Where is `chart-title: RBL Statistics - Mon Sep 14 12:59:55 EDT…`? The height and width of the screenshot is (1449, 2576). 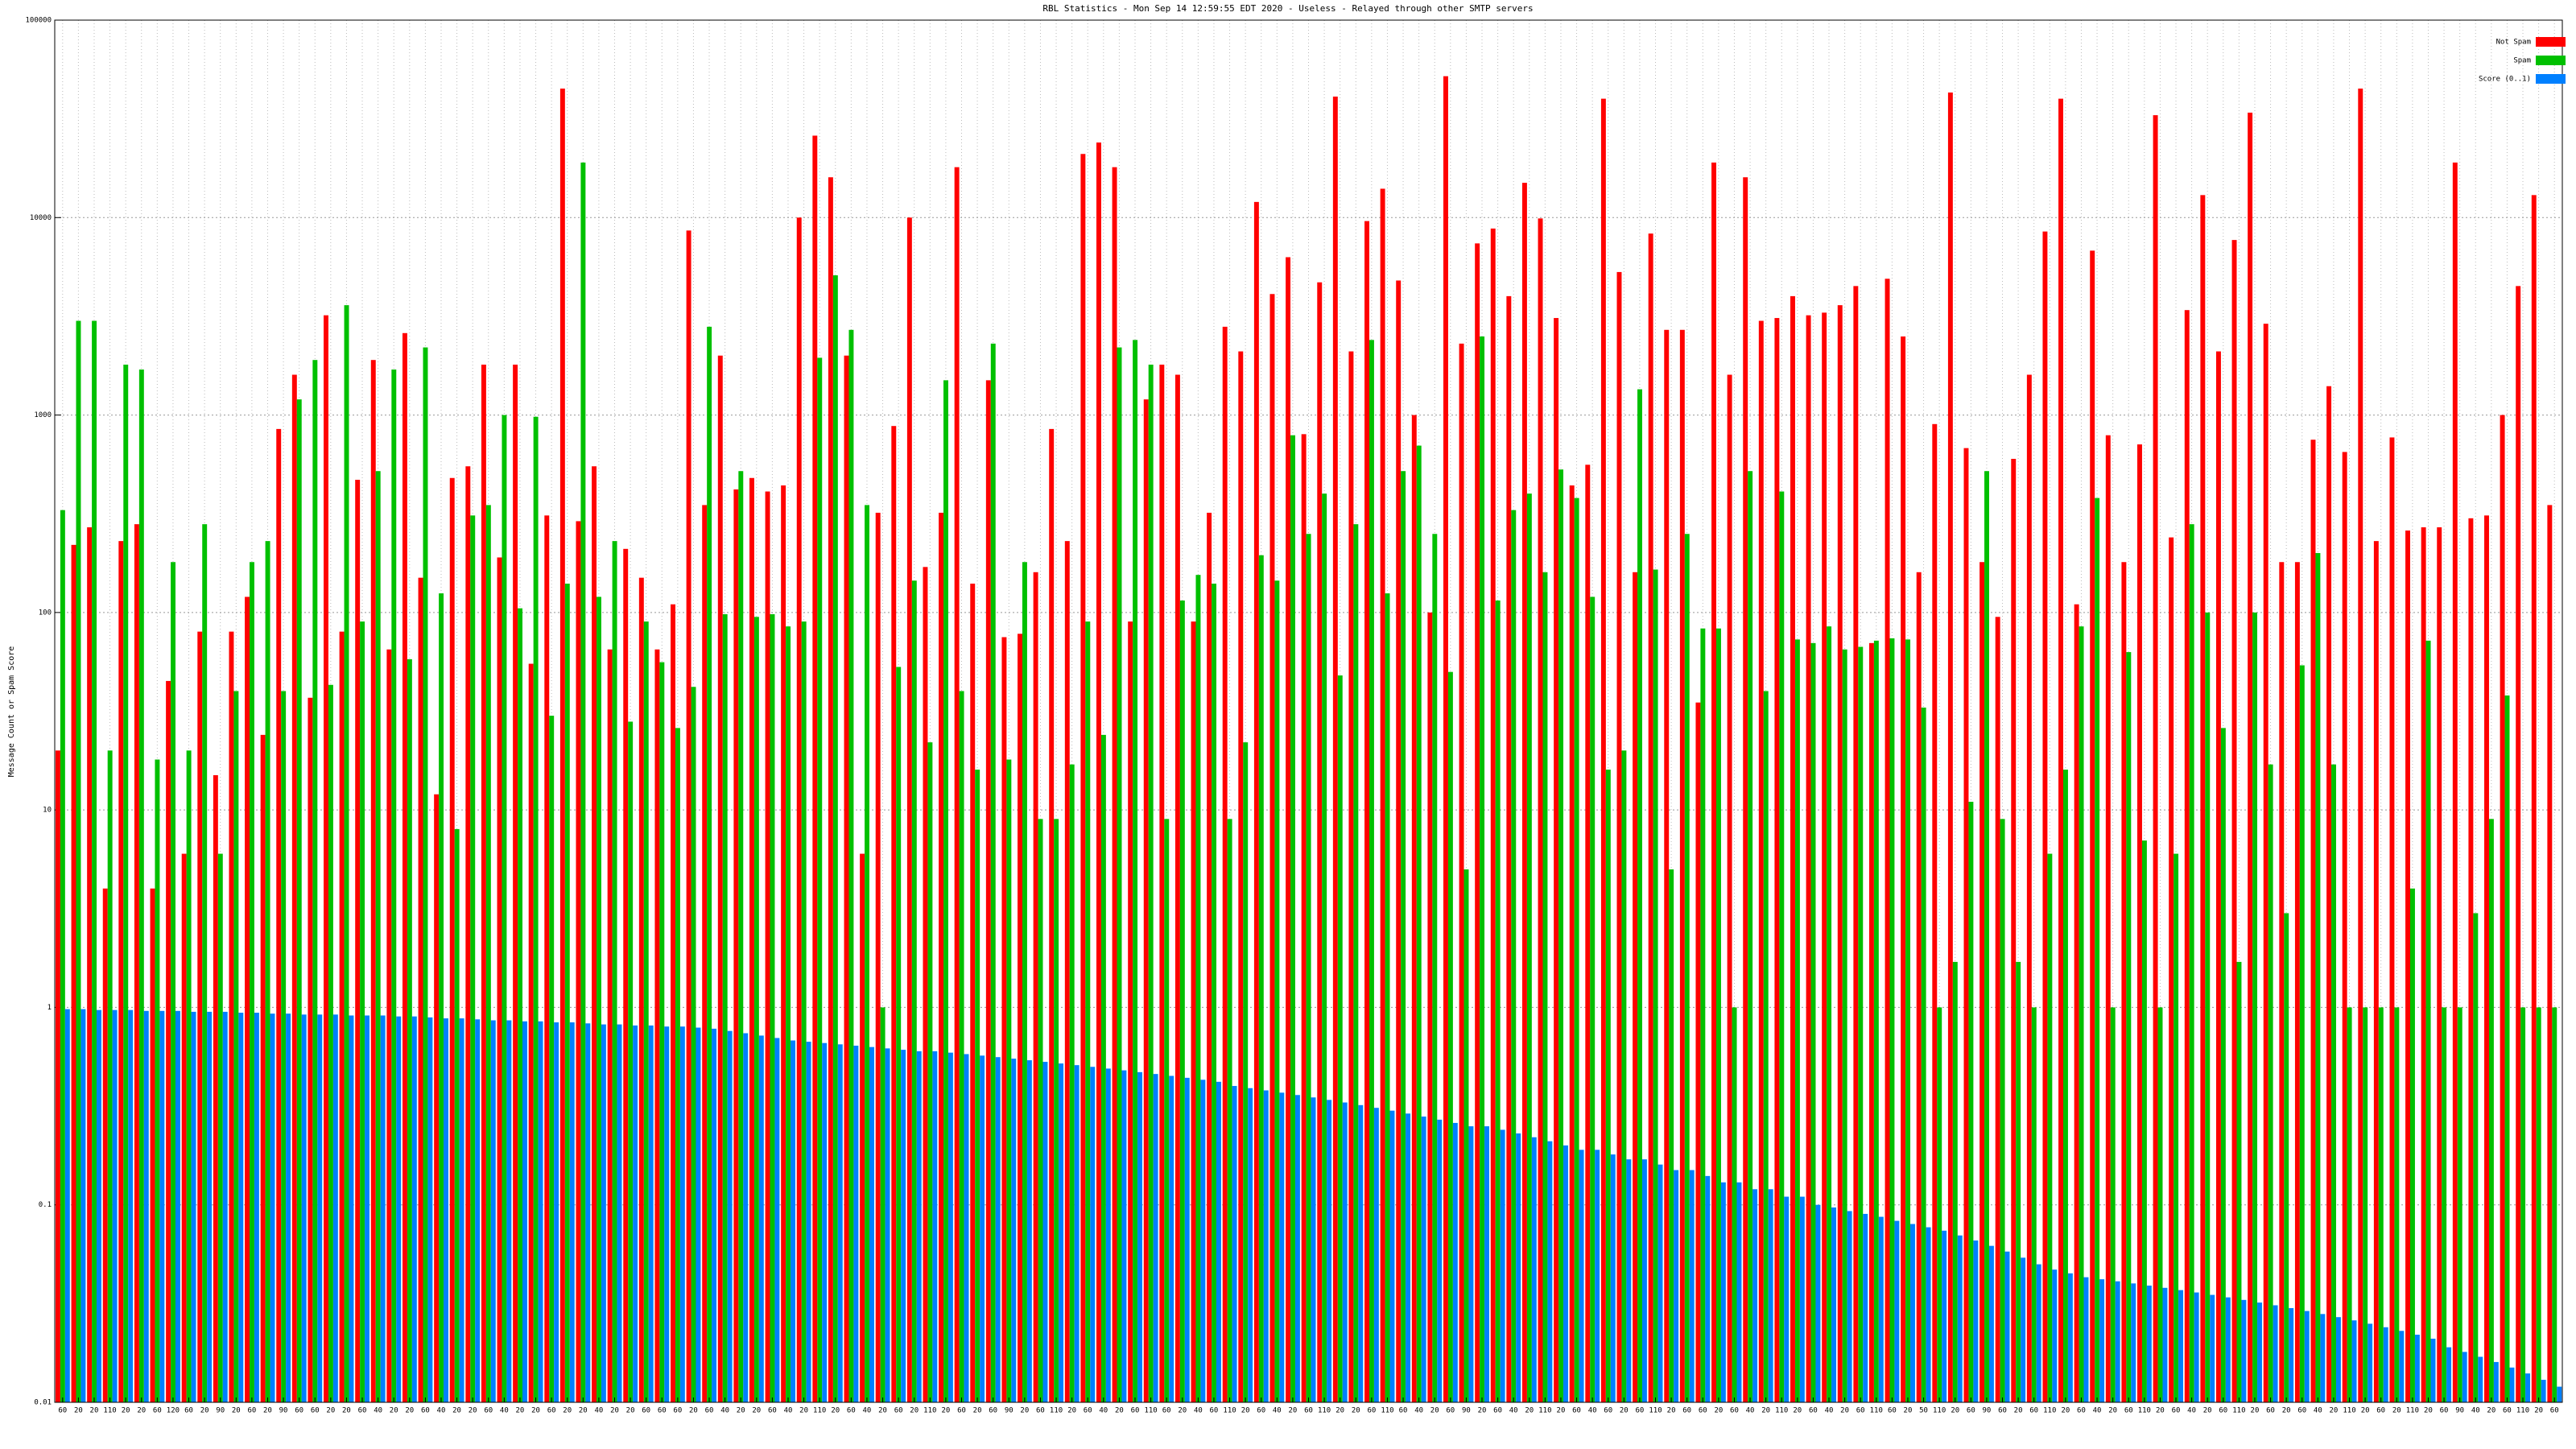
chart-title: RBL Statistics - Mon Sep 14 12:59:55 EDT… is located at coordinates (1287, 8).